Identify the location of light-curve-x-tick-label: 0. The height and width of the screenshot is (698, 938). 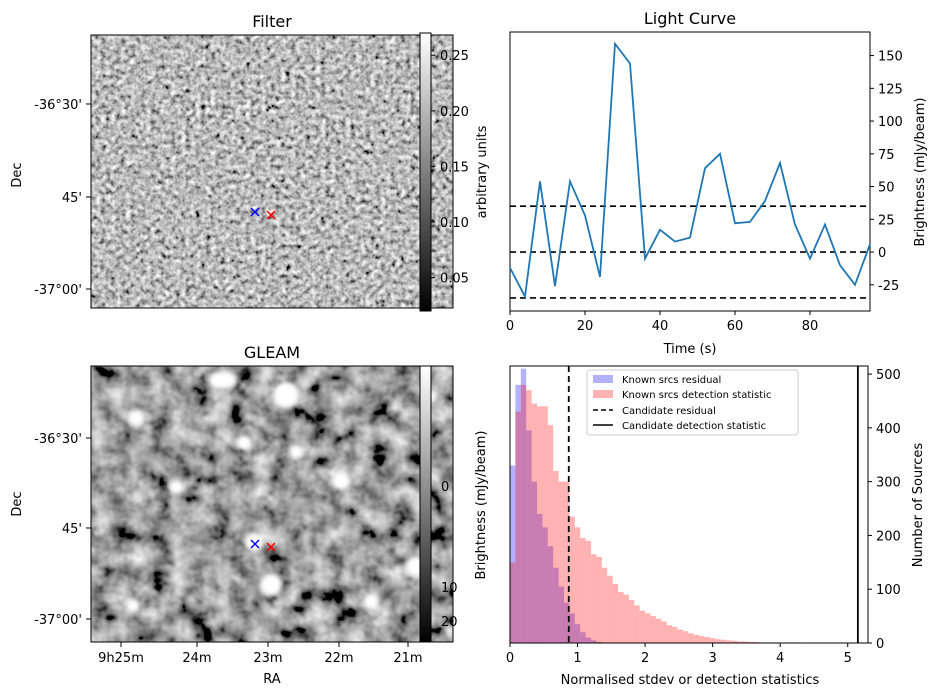
(510, 326).